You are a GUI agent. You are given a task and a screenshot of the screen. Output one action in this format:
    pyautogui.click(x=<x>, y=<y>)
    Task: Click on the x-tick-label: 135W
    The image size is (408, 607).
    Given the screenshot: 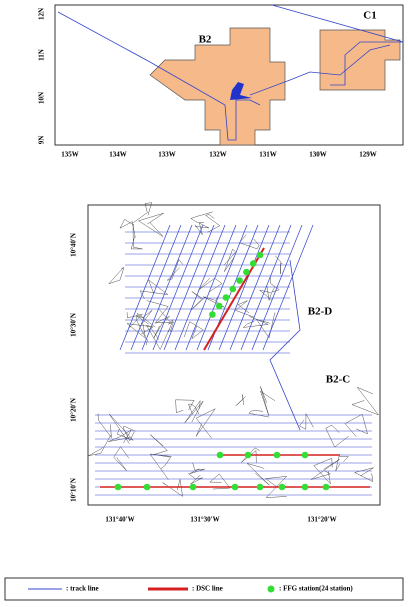 What is the action you would take?
    pyautogui.click(x=70, y=155)
    